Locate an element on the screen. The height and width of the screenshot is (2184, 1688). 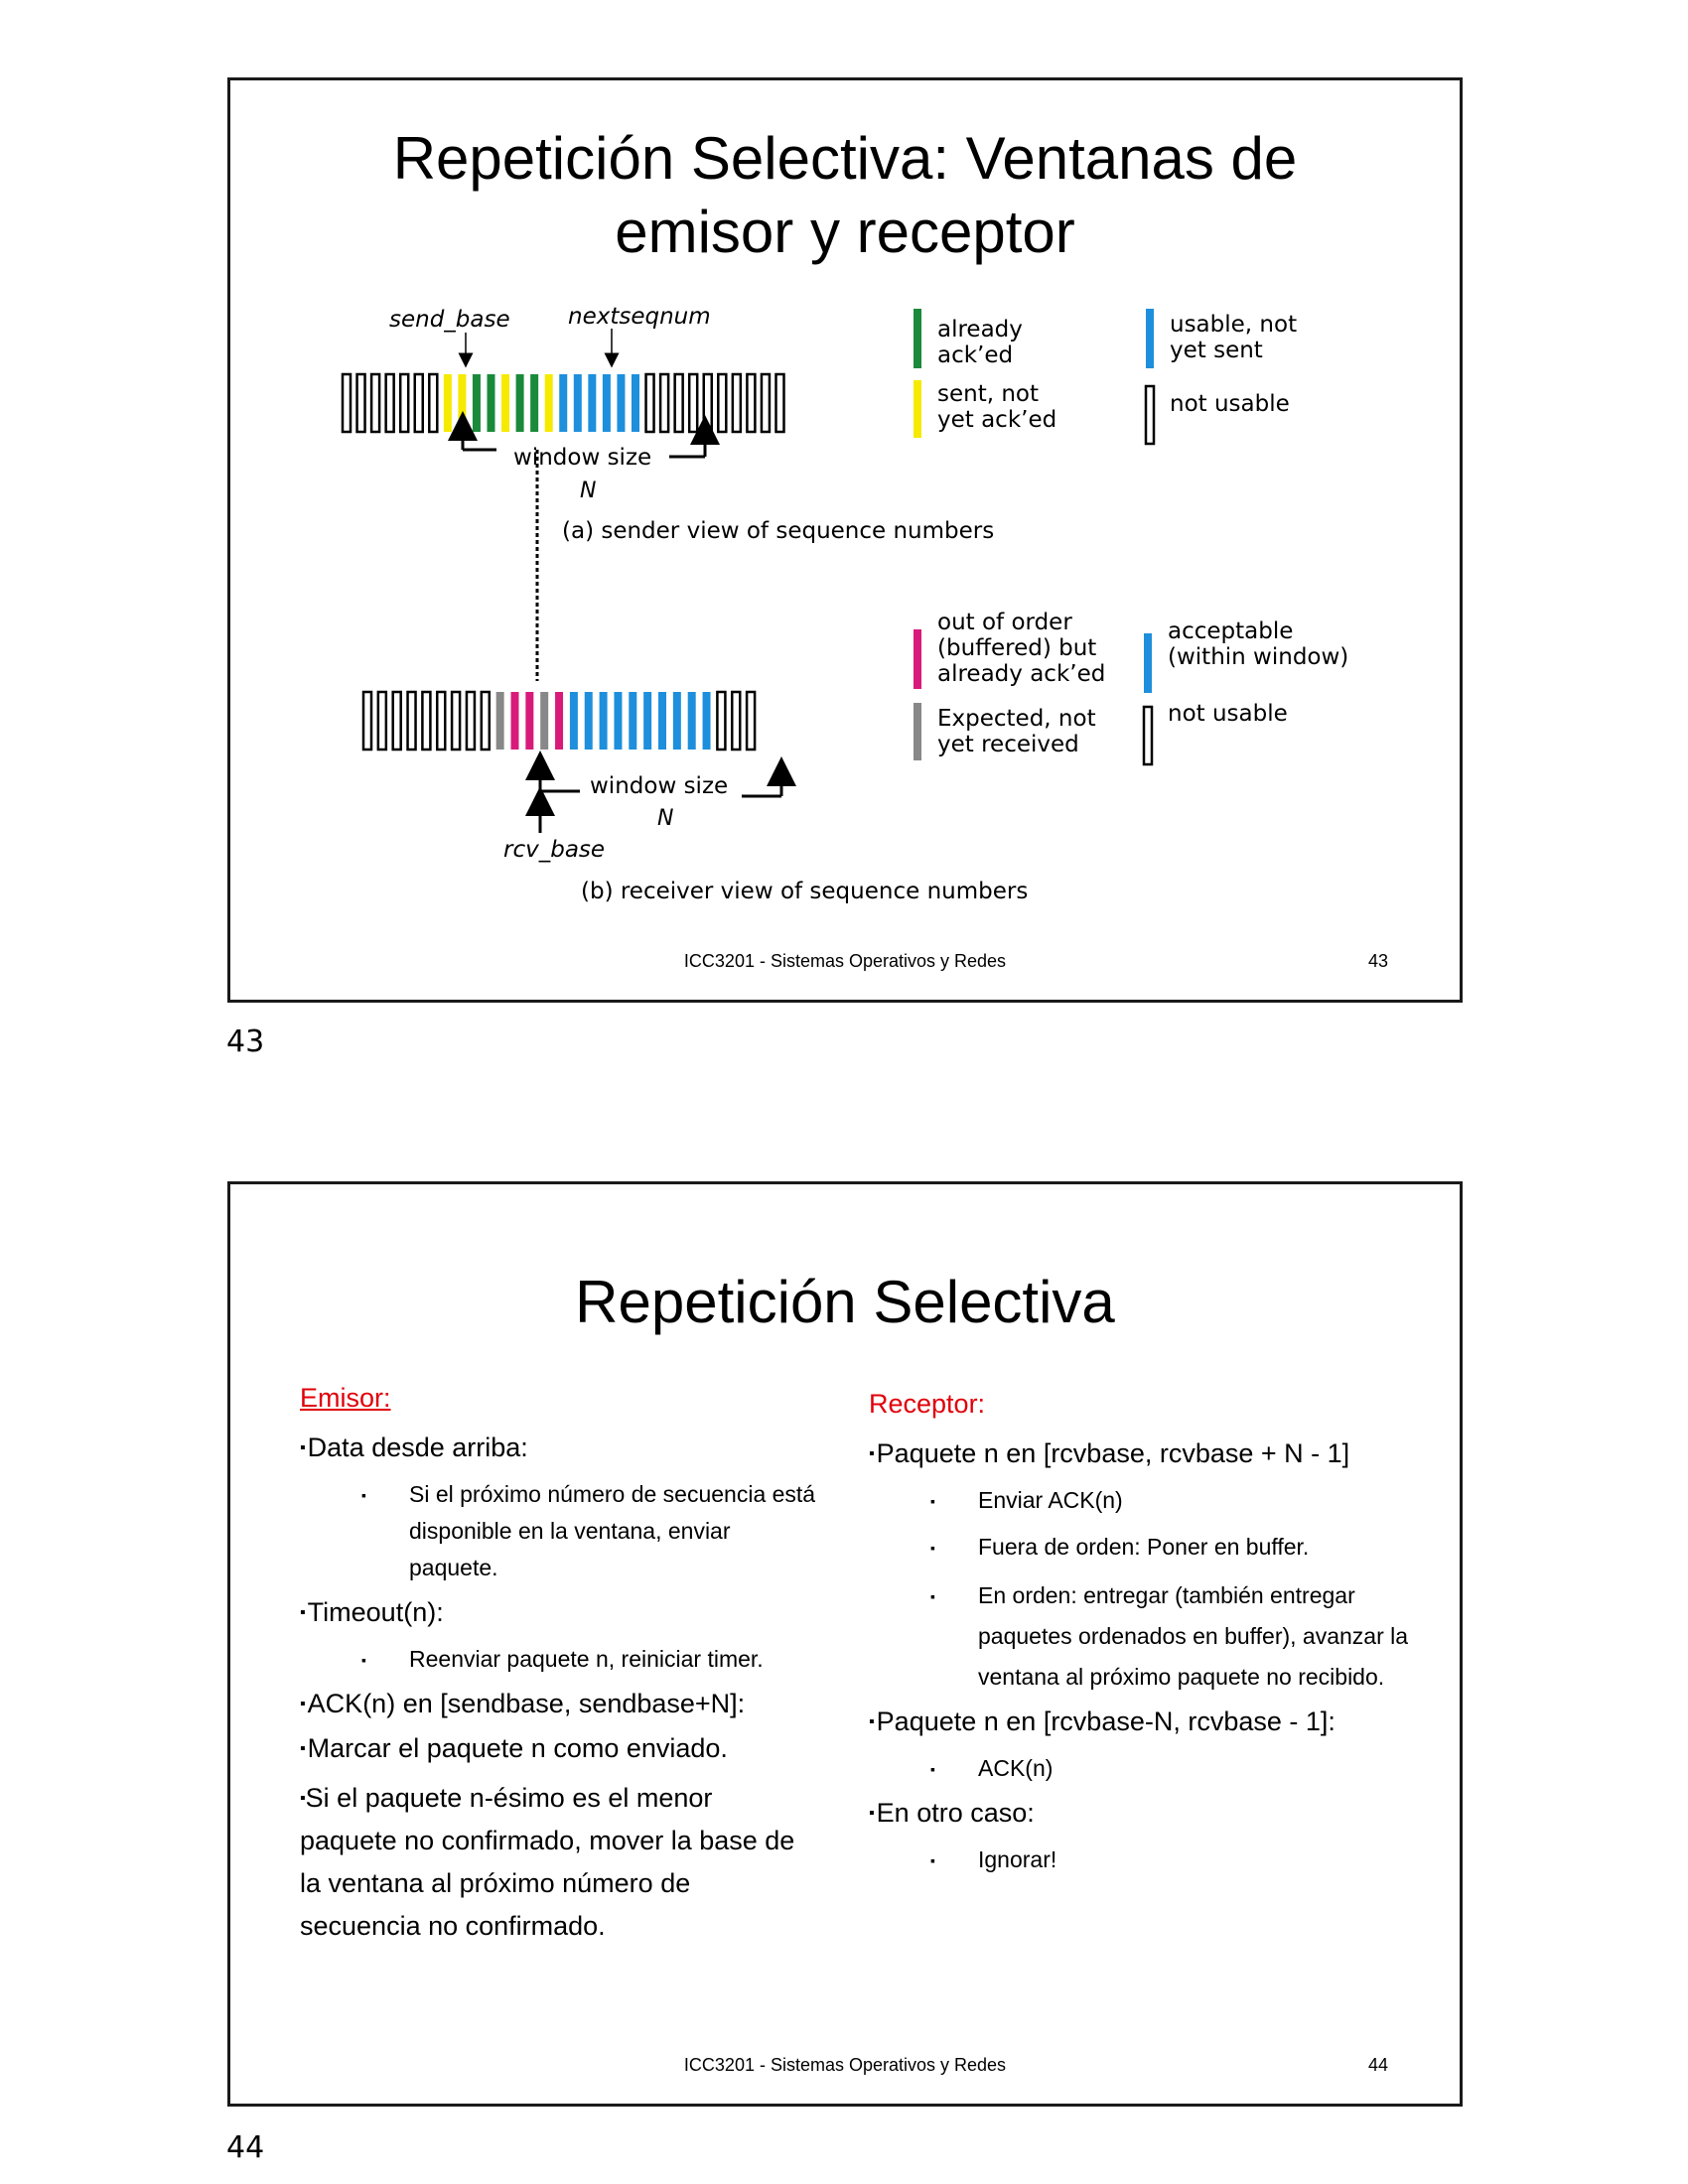
bullet: ▪ACK(n) en [sendbase, sendbase+N]: is located at coordinates (558, 1704).